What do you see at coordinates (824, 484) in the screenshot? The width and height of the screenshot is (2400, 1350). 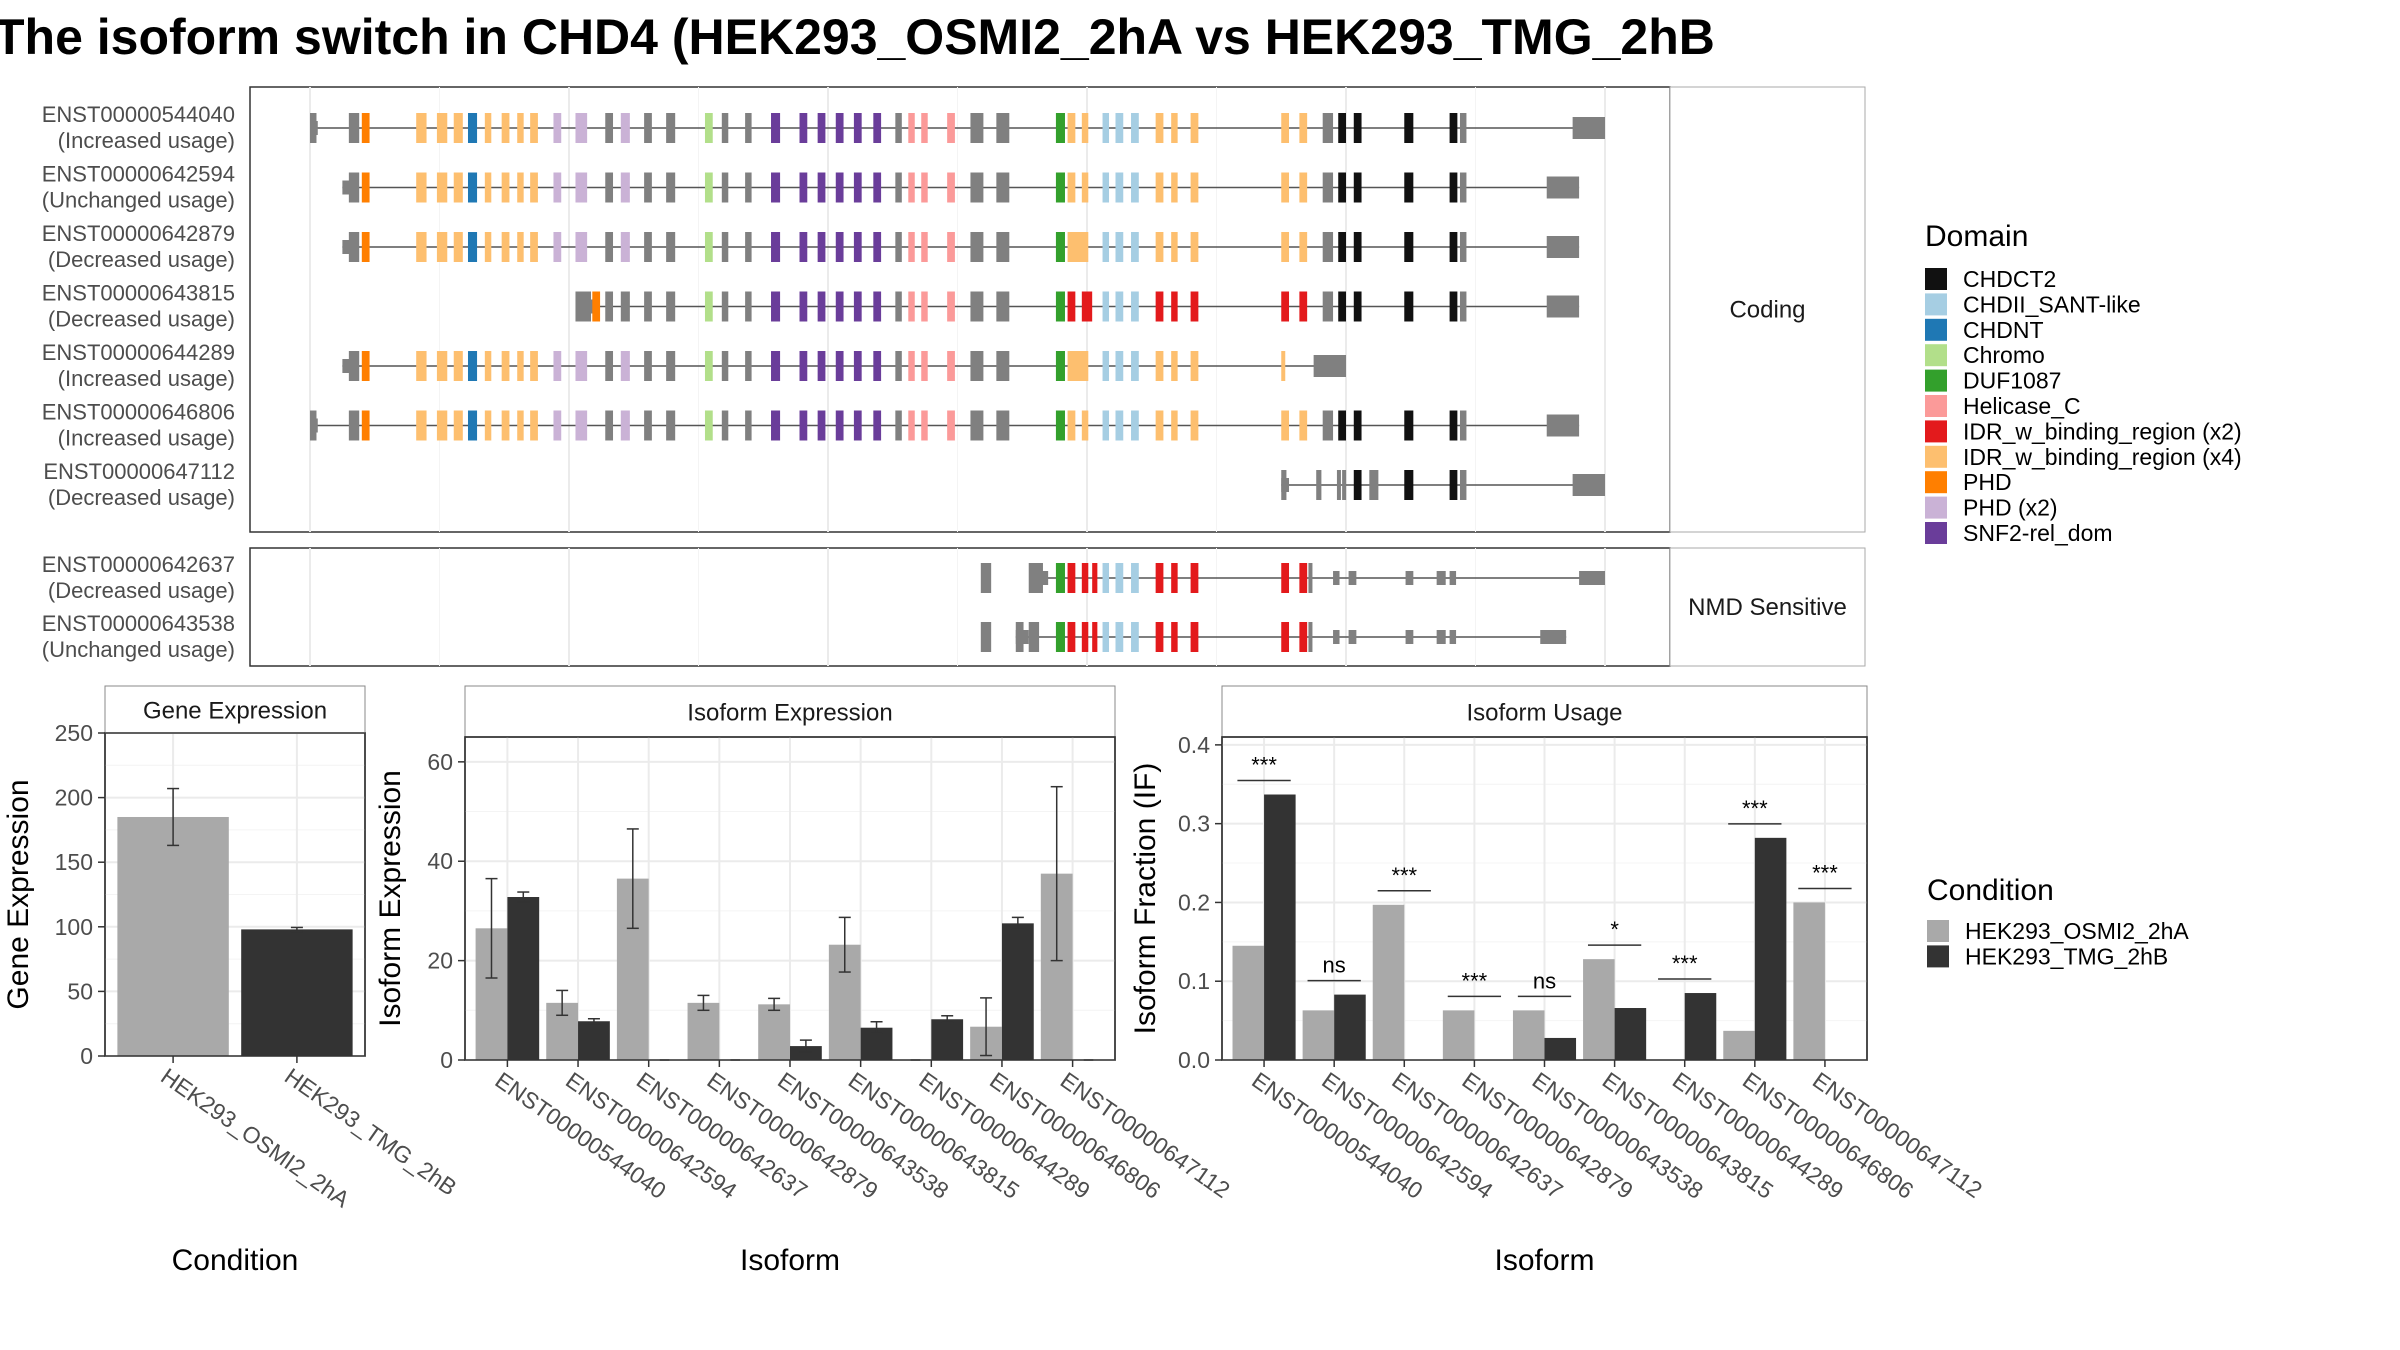 I see `isoform-row: ENST00000647112(Decreased usage)` at bounding box center [824, 484].